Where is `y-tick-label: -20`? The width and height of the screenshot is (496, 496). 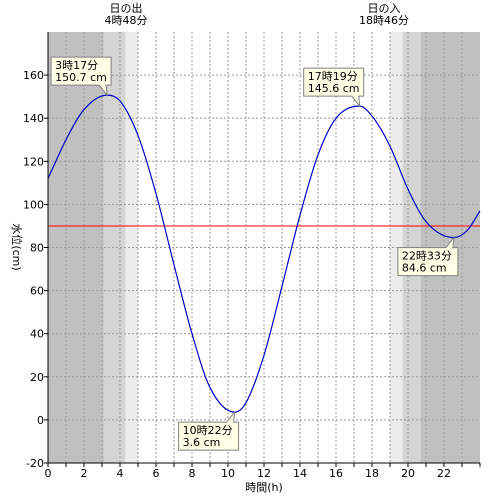
y-tick-label: -20 is located at coordinates (35, 463).